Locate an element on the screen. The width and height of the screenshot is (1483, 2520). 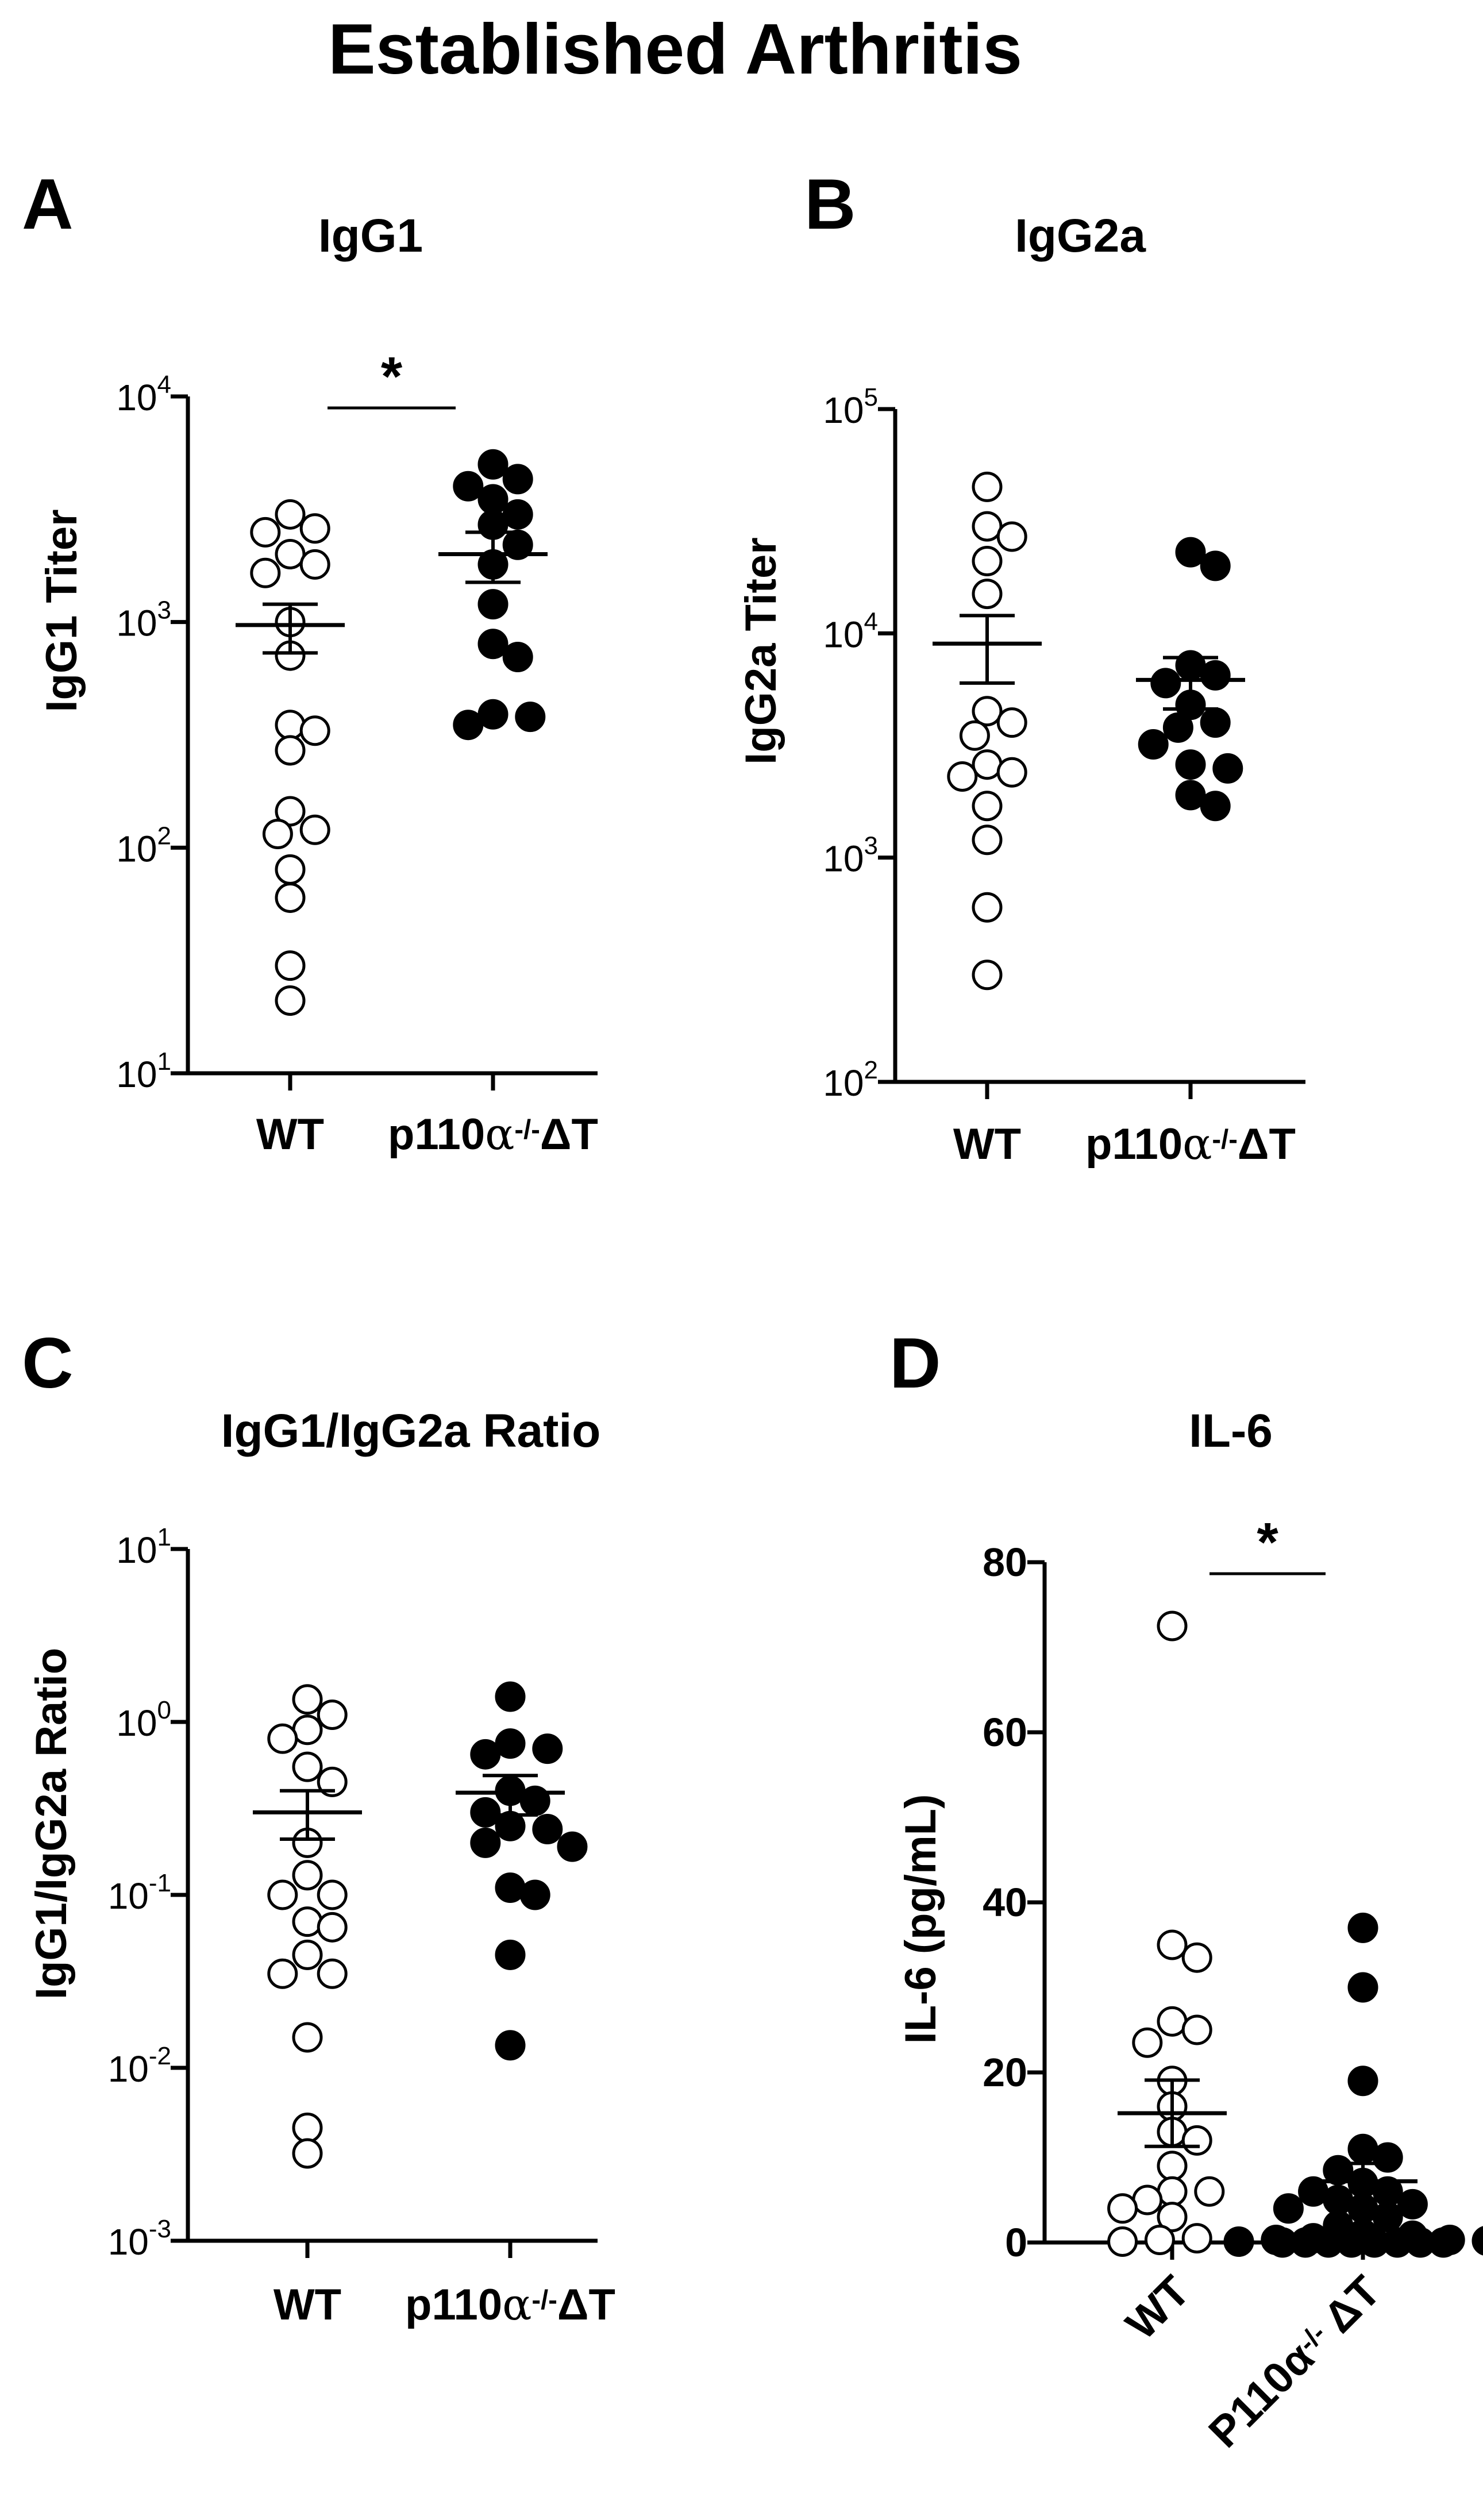
panel-b-y-tick-exp-1: 3 is located at coordinates (871, 846).